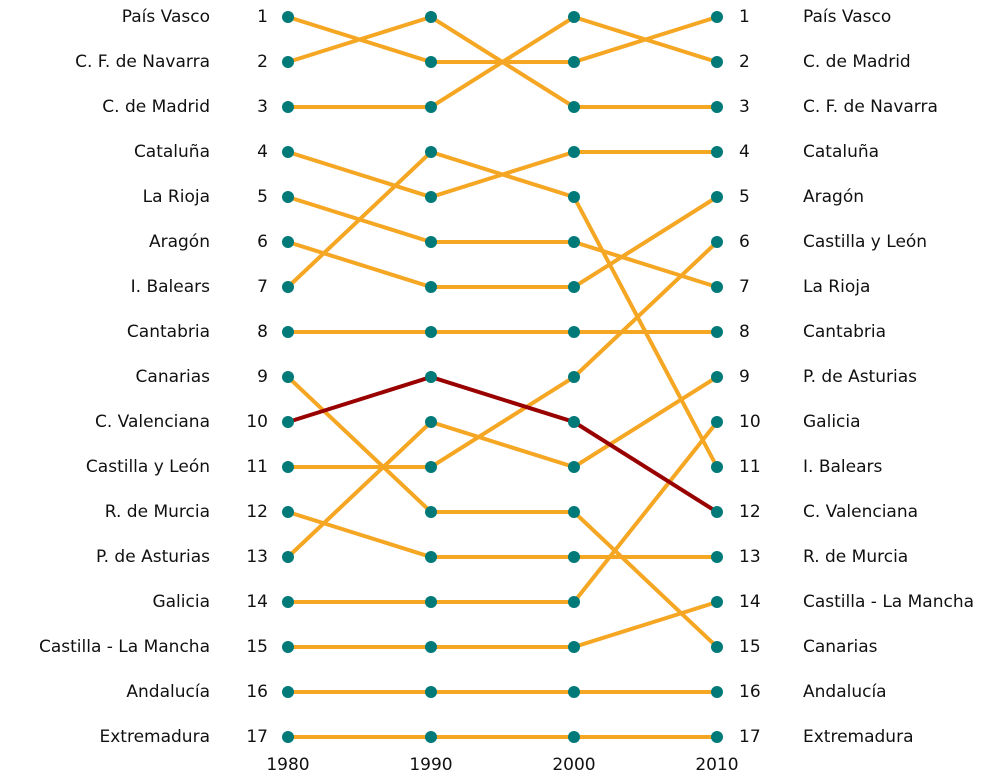  What do you see at coordinates (152, 422) in the screenshot?
I see `series-label-left: C. Valenciana` at bounding box center [152, 422].